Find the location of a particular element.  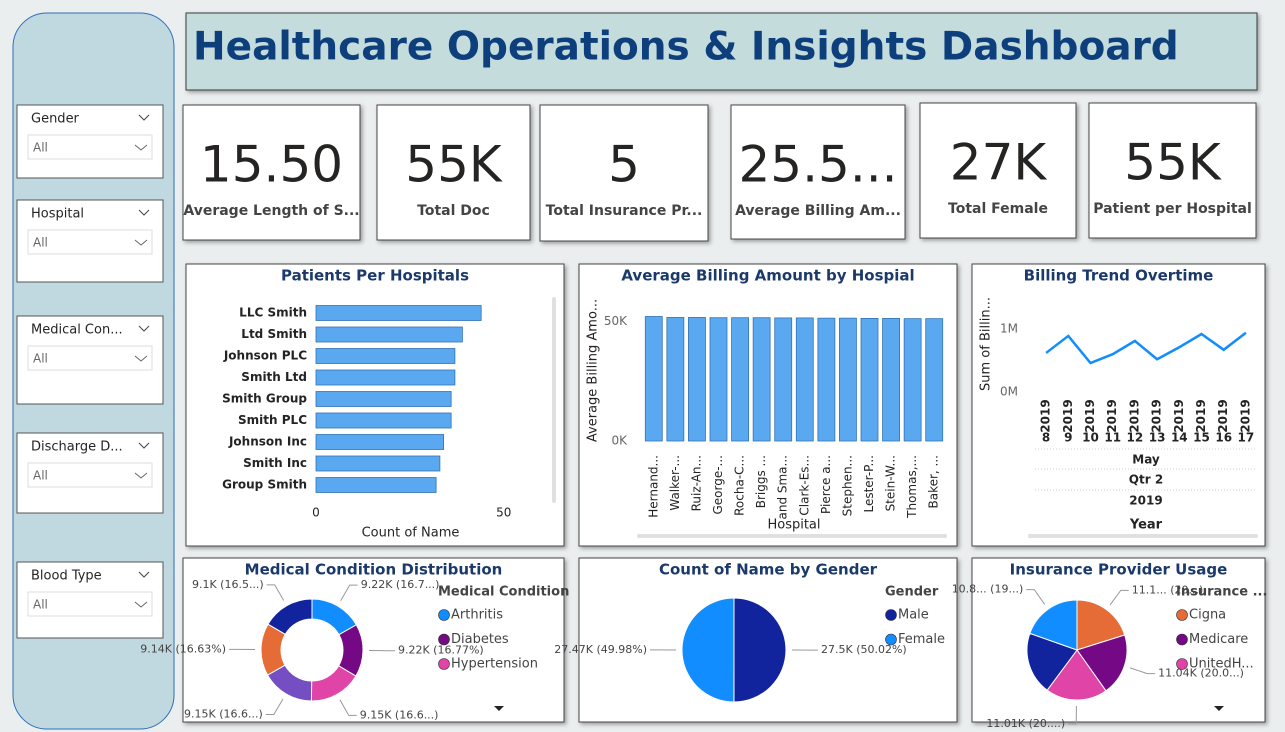

x-group-label: Qtr 2 is located at coordinates (1146, 480).